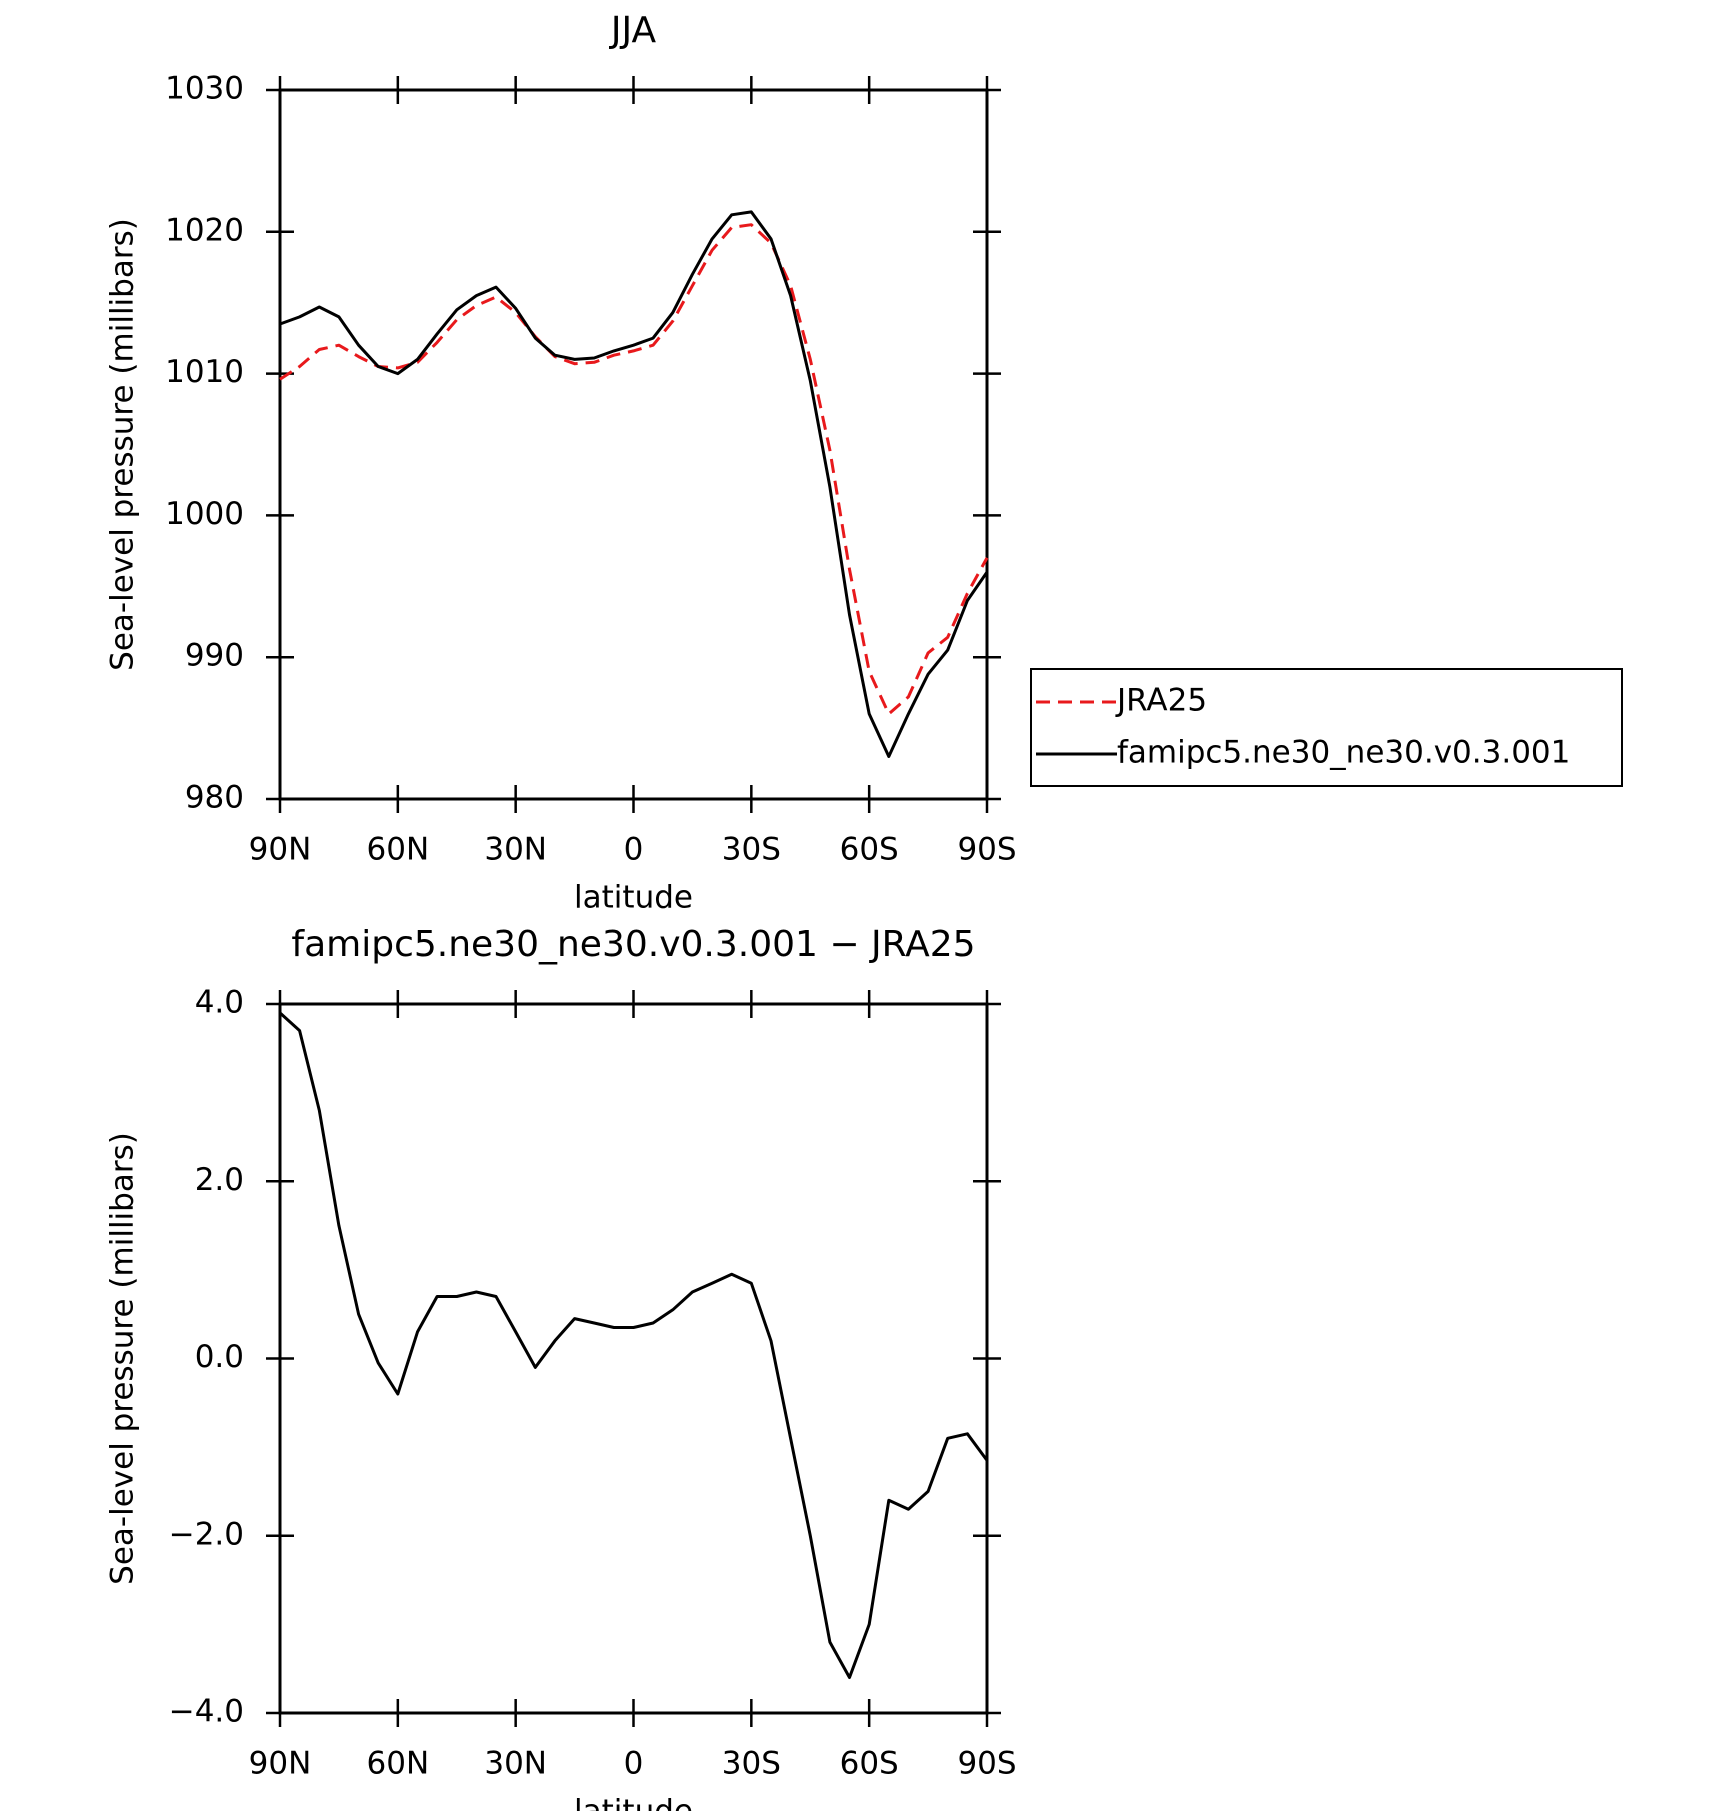  Describe the element at coordinates (1326, 727) in the screenshot. I see `legend-box` at that location.